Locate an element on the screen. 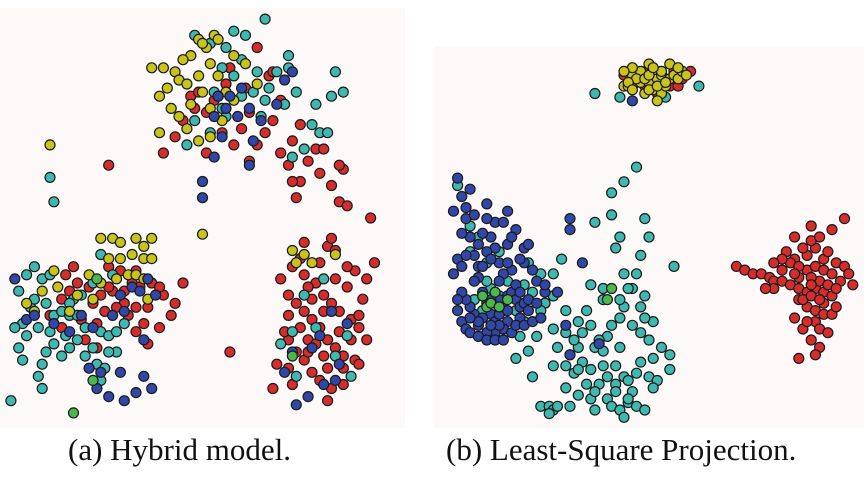 The width and height of the screenshot is (868, 482). caption-a: (a) Hybrid model. is located at coordinates (179, 449).